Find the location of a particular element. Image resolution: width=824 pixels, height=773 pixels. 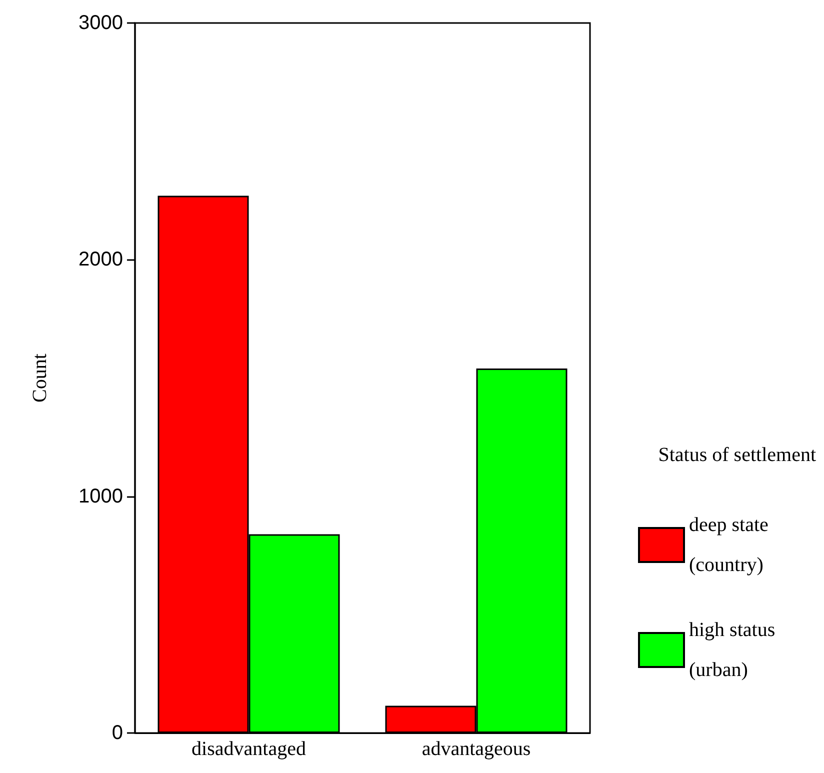

x-tick-label: disadvantaged is located at coordinates (249, 749).